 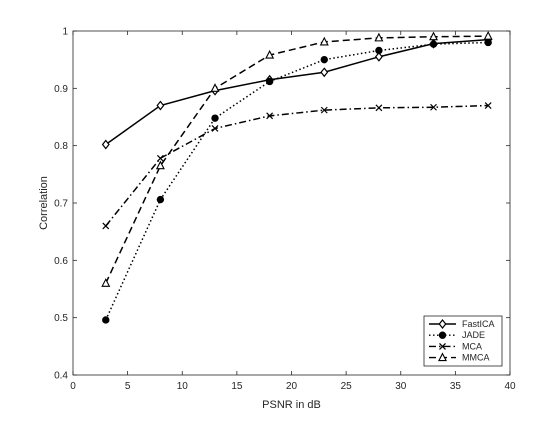 I want to click on y-tick-label: 0.6, so click(x=61, y=261).